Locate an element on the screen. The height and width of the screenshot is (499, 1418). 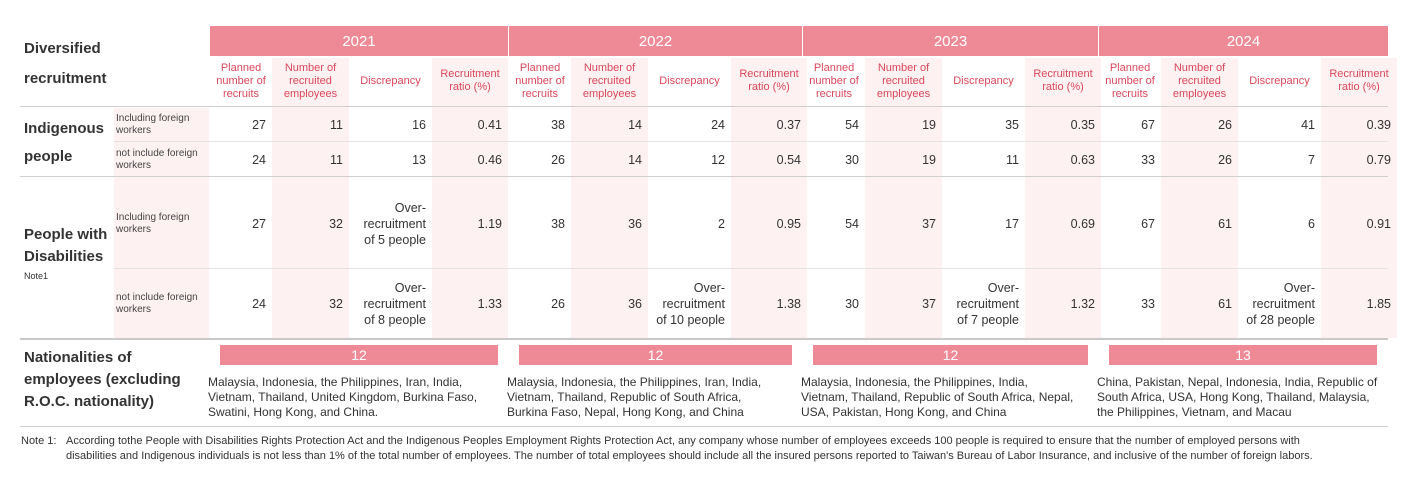
indigenous-label: Indigenous people is located at coordinates (64, 142).